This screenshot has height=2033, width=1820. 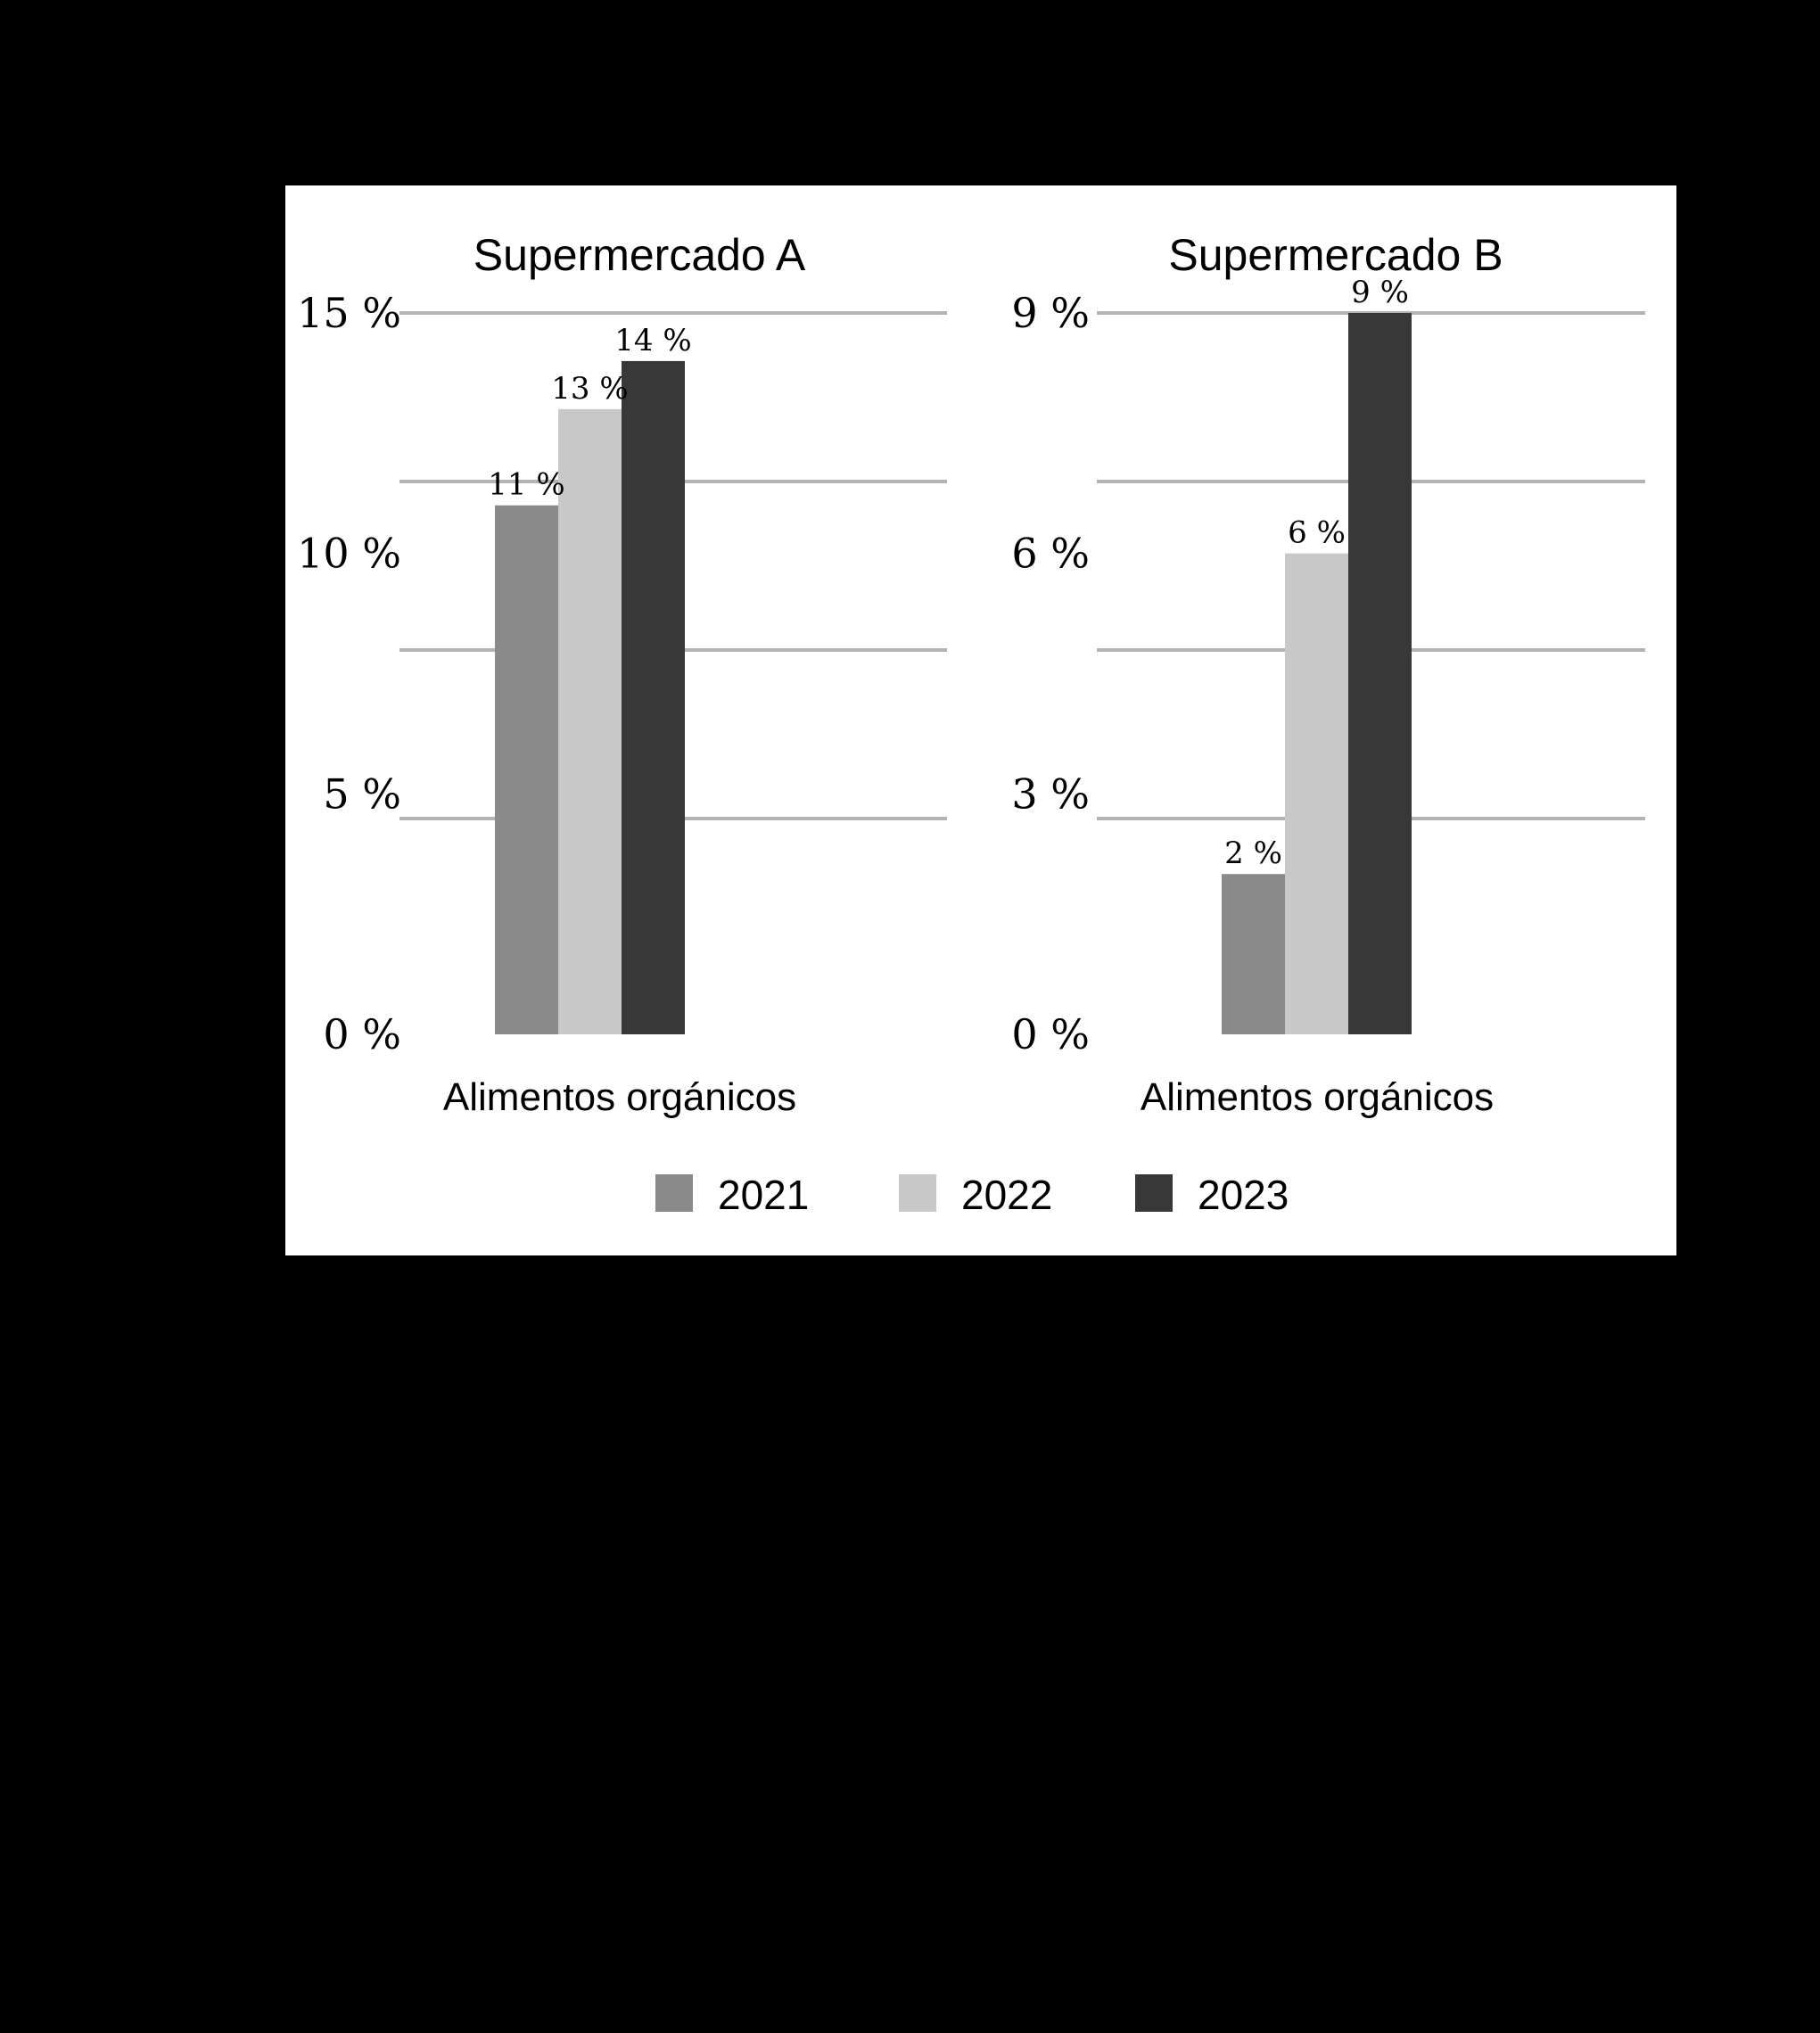 I want to click on chart-b-bars, so click(x=1317, y=673).